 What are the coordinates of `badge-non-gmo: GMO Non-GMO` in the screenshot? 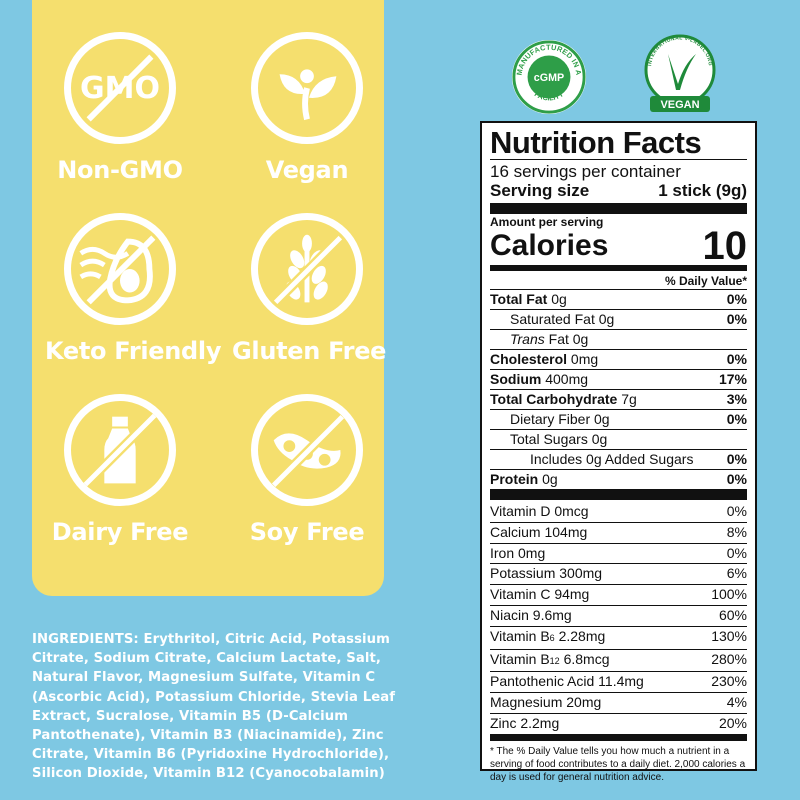 It's located at (120, 108).